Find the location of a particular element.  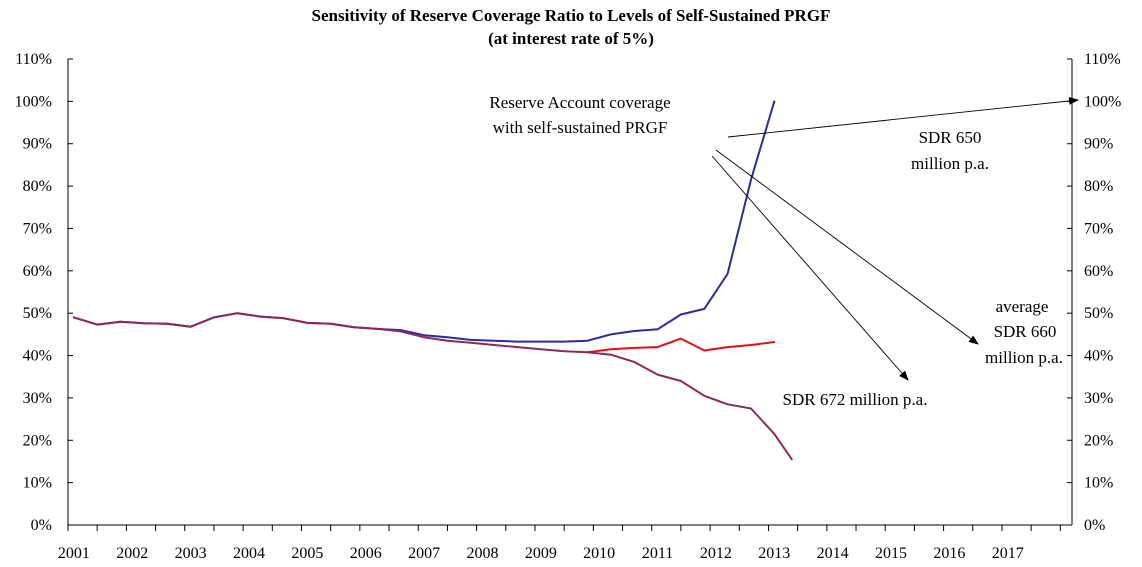

x-tick-label: 2009 is located at coordinates (541, 553).